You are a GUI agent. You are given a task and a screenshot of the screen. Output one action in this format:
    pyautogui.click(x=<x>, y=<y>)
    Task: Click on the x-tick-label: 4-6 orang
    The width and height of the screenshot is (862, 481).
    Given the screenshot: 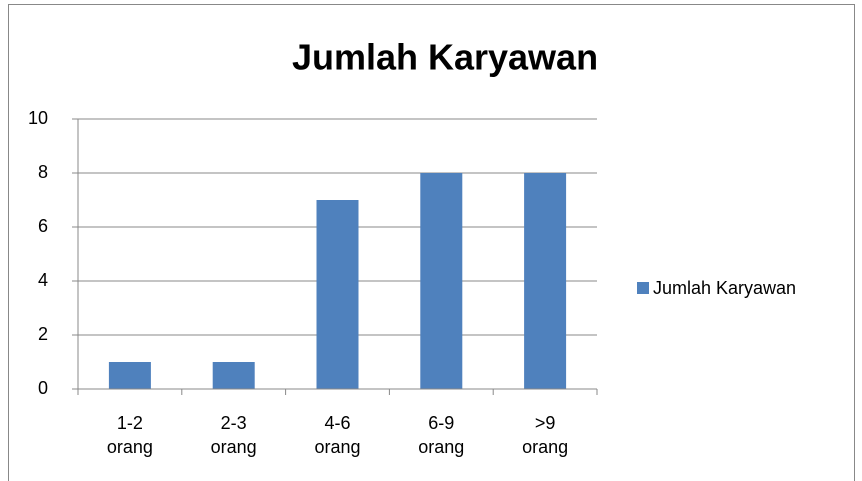 What is the action you would take?
    pyautogui.click(x=337, y=435)
    